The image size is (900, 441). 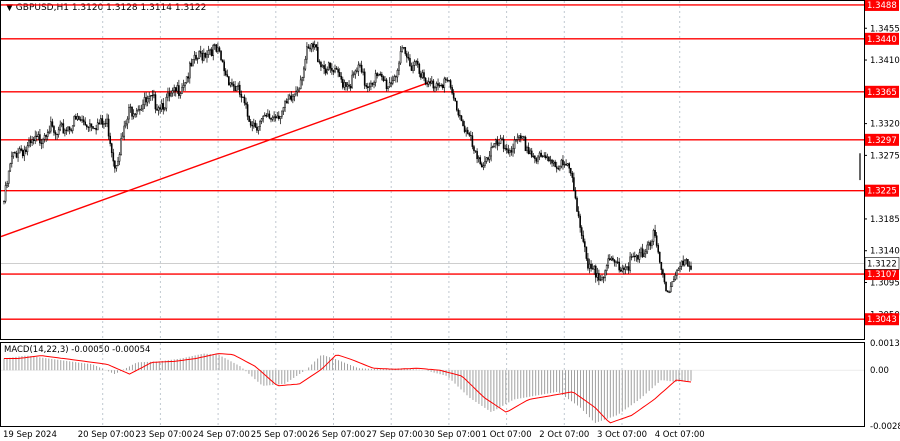 What do you see at coordinates (882, 141) in the screenshot?
I see `price-level-label: 1.3297` at bounding box center [882, 141].